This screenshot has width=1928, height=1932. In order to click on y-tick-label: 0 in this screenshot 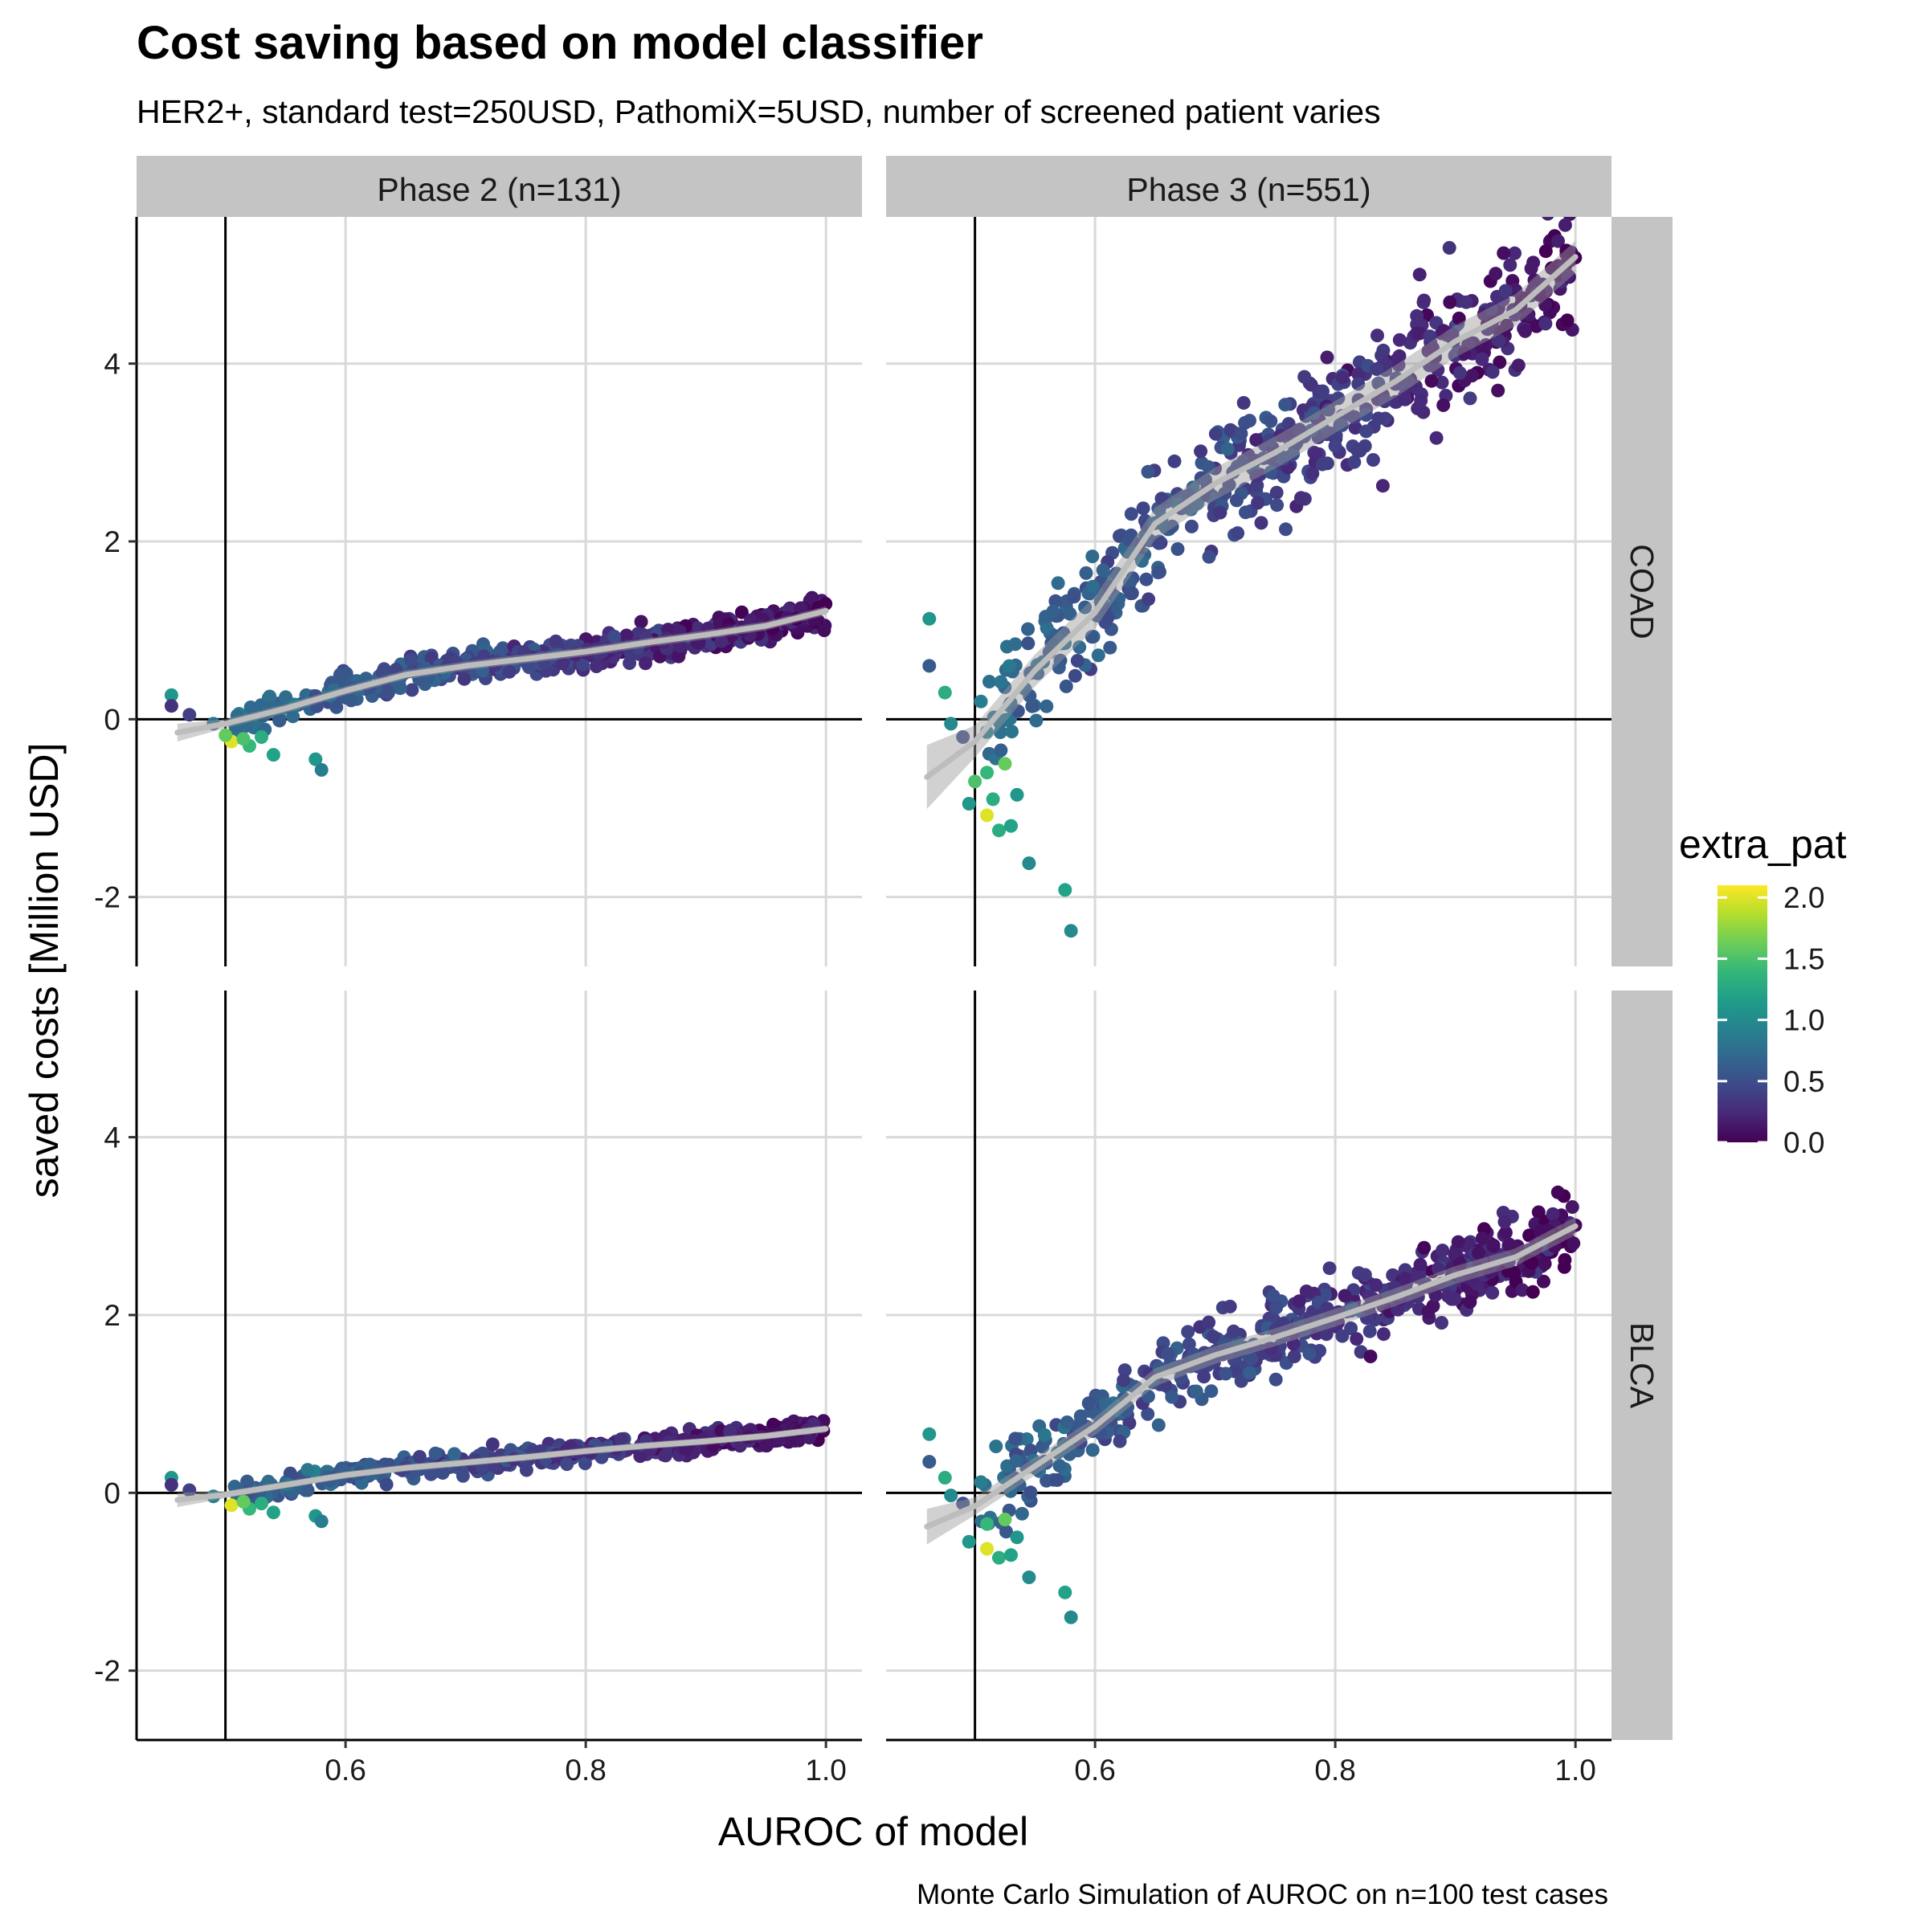, I will do `click(112, 1493)`.